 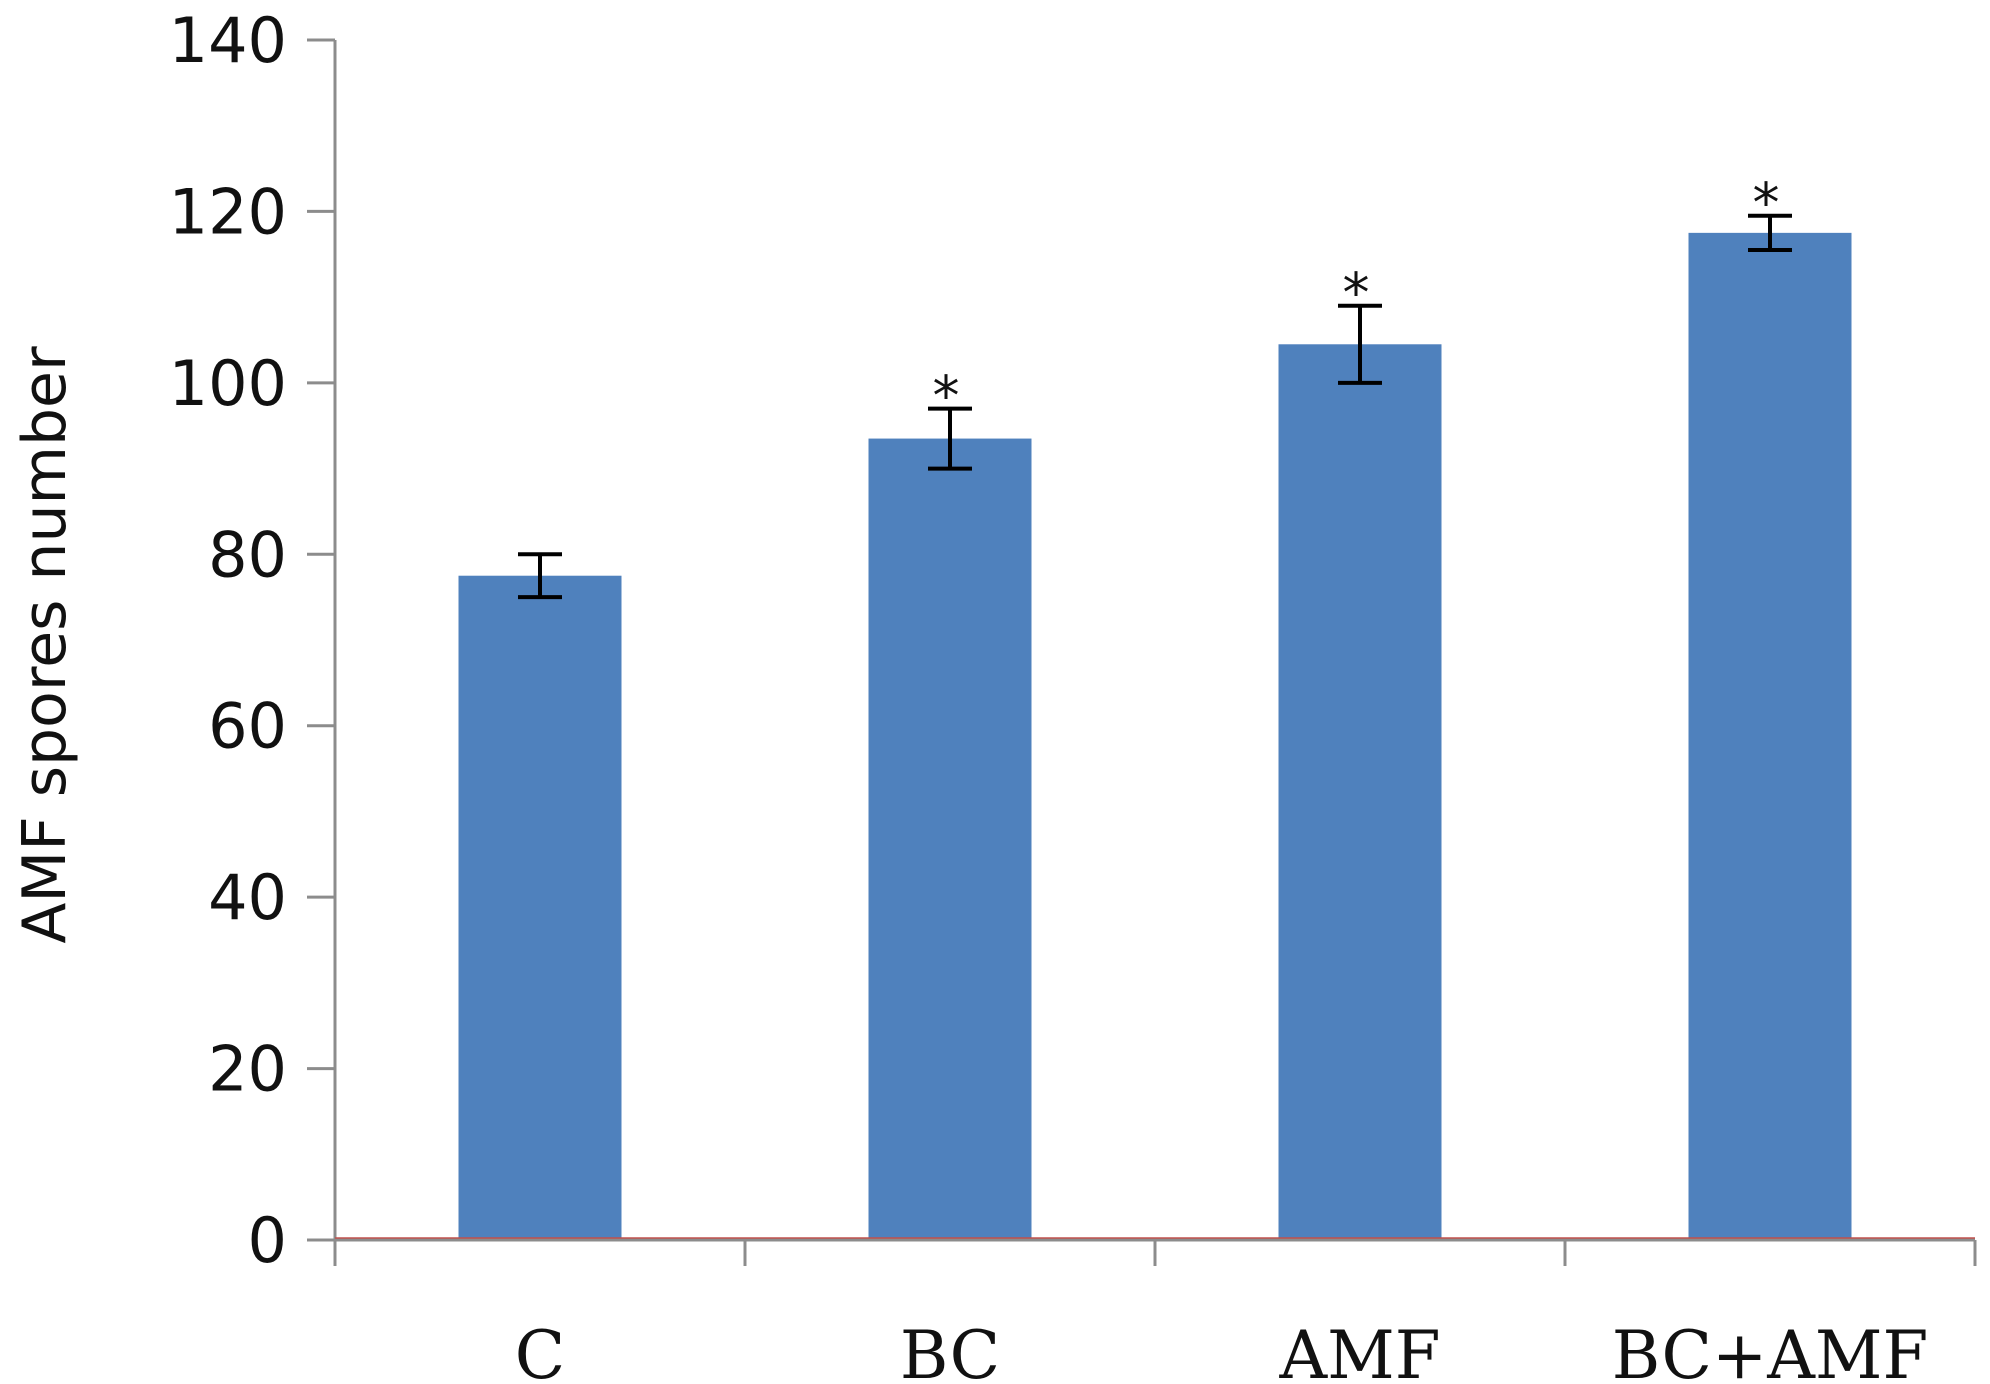 What do you see at coordinates (228, 40) in the screenshot?
I see `y-tick-label: 140` at bounding box center [228, 40].